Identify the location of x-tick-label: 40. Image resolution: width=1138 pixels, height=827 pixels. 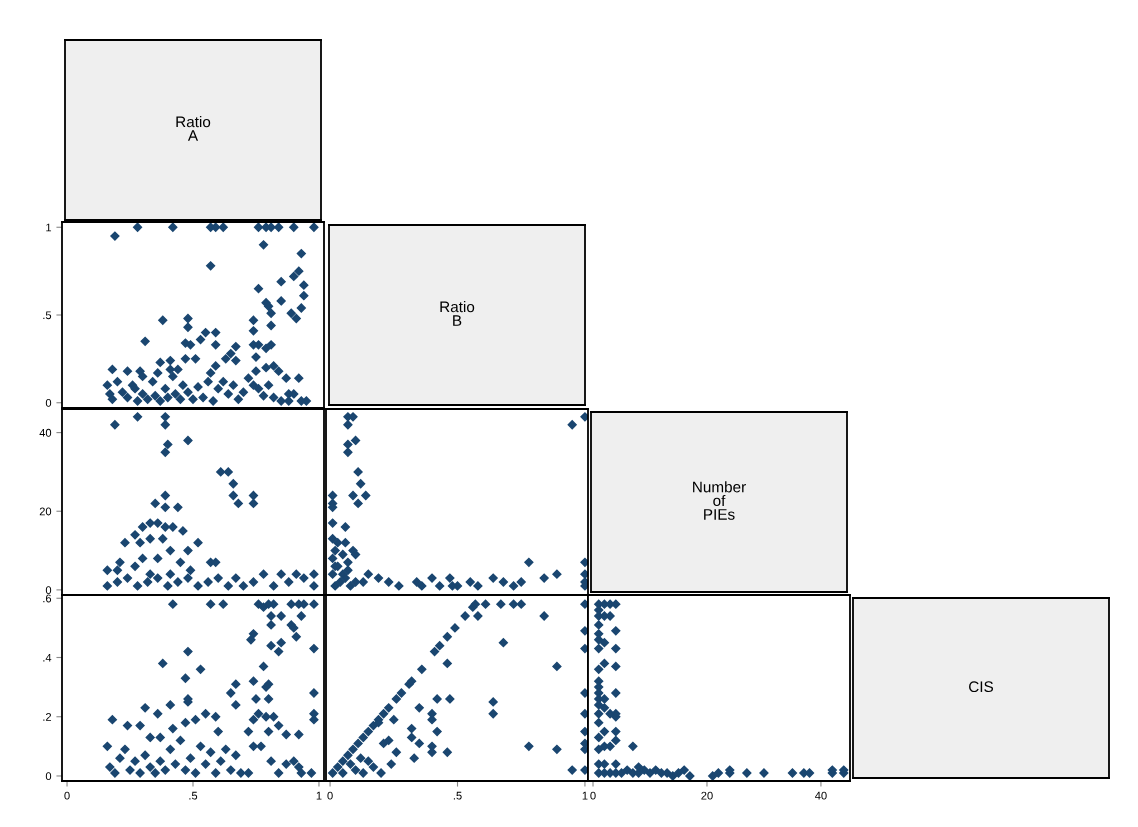
(821, 795).